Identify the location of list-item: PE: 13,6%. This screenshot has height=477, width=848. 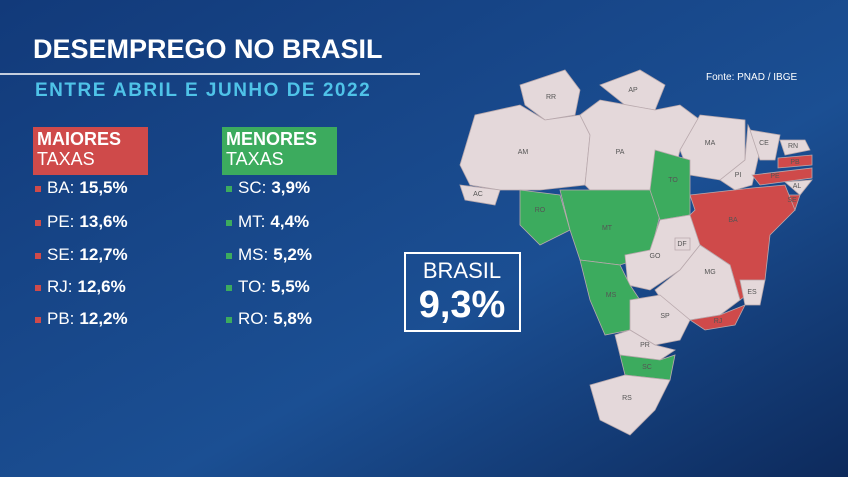
(87, 221).